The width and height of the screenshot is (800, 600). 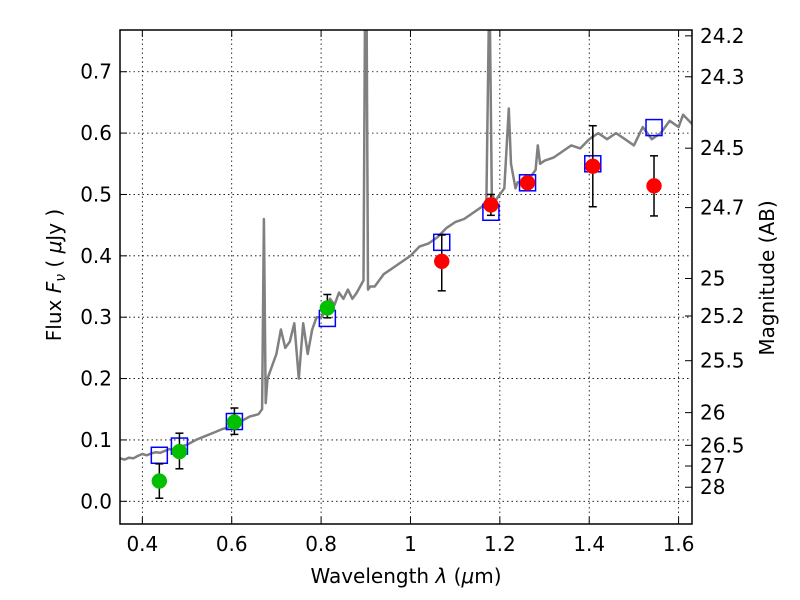 I want to click on y2-tick-label: 26, so click(x=712, y=413).